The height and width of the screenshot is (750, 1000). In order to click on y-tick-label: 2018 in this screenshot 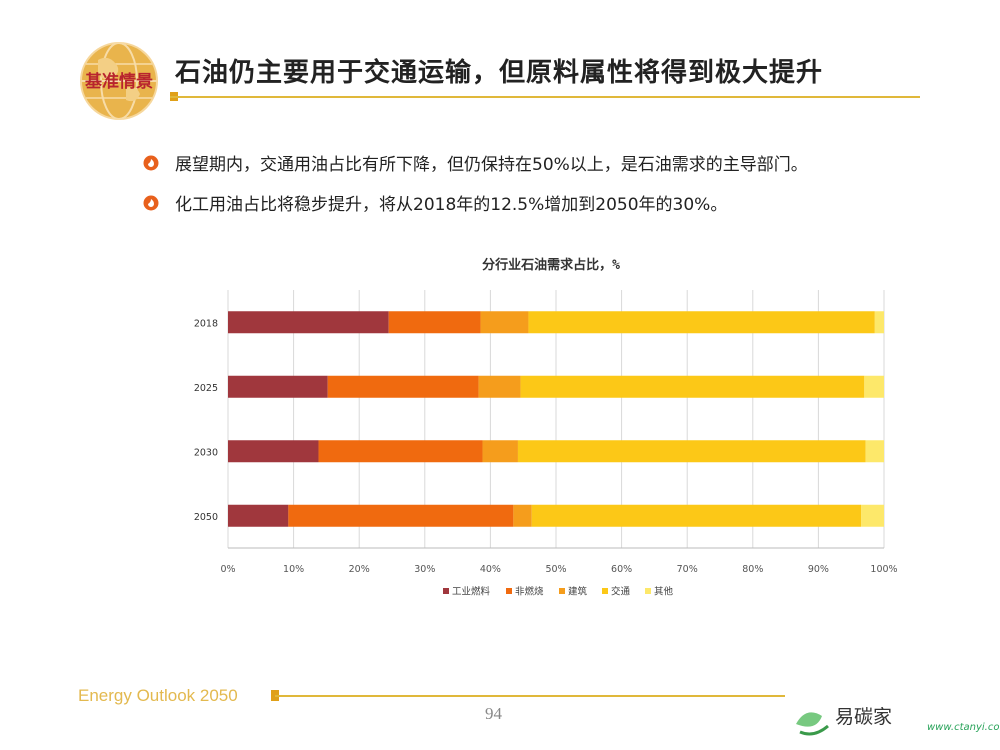, I will do `click(206, 323)`.